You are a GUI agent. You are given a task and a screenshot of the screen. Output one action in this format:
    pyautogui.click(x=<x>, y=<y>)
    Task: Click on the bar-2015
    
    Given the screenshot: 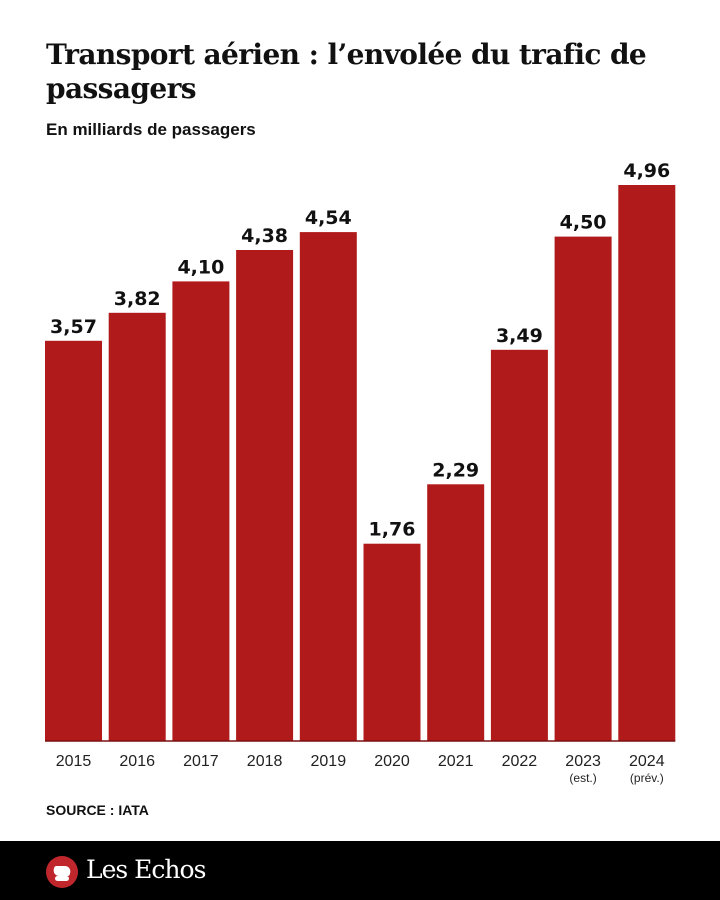 What is the action you would take?
    pyautogui.click(x=73, y=540)
    